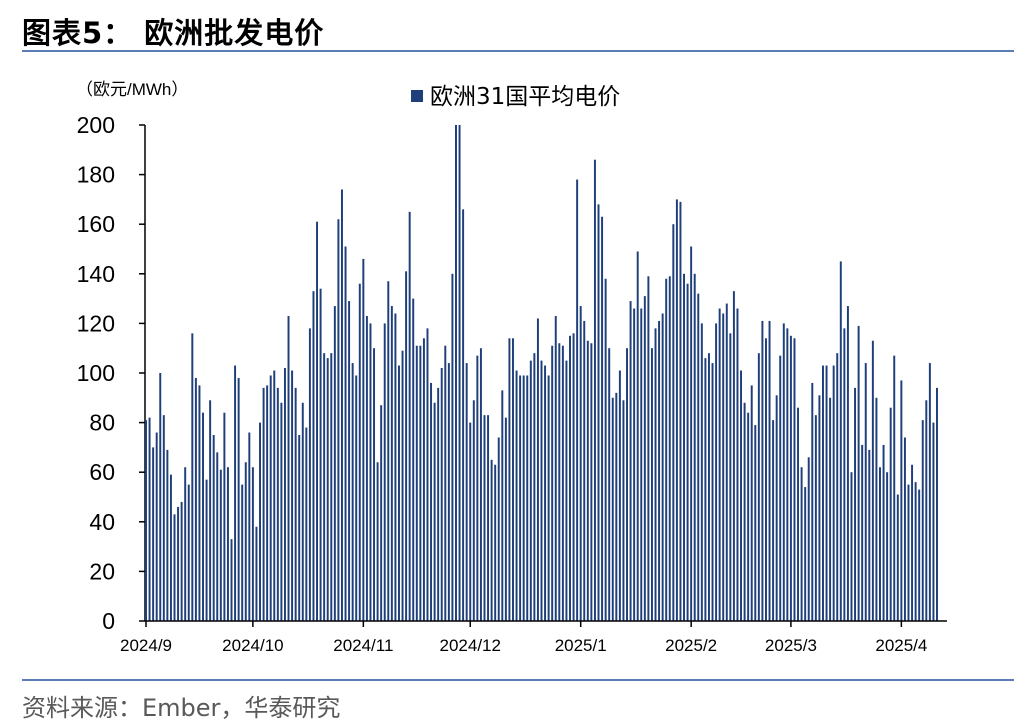 The image size is (1036, 728). I want to click on y-tick-label: 20, so click(102, 571).